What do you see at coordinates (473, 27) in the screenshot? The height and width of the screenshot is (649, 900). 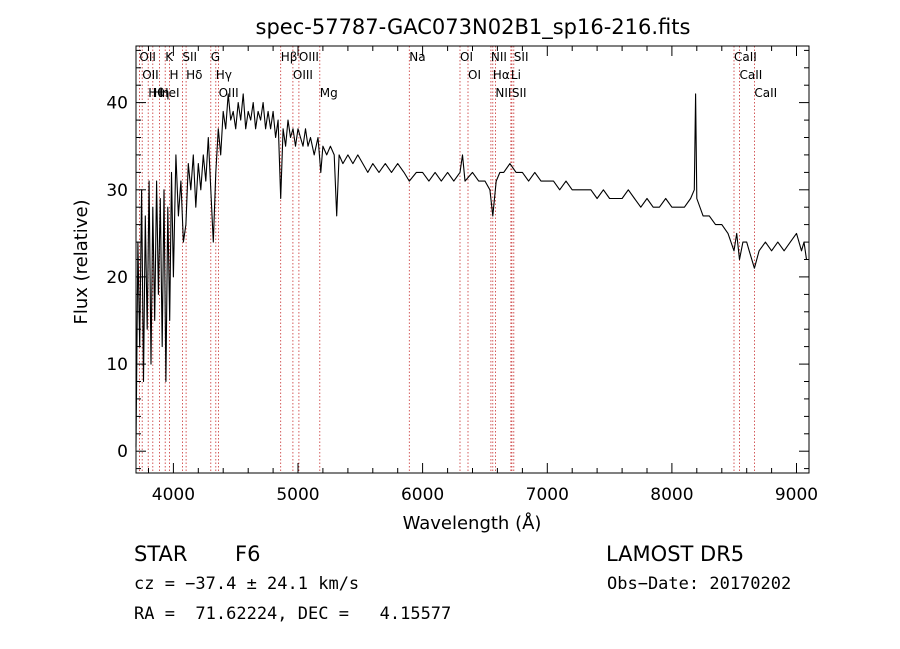 I see `chart-title: spec-57787-GAC073N02B1_sp16-216.fits` at bounding box center [473, 27].